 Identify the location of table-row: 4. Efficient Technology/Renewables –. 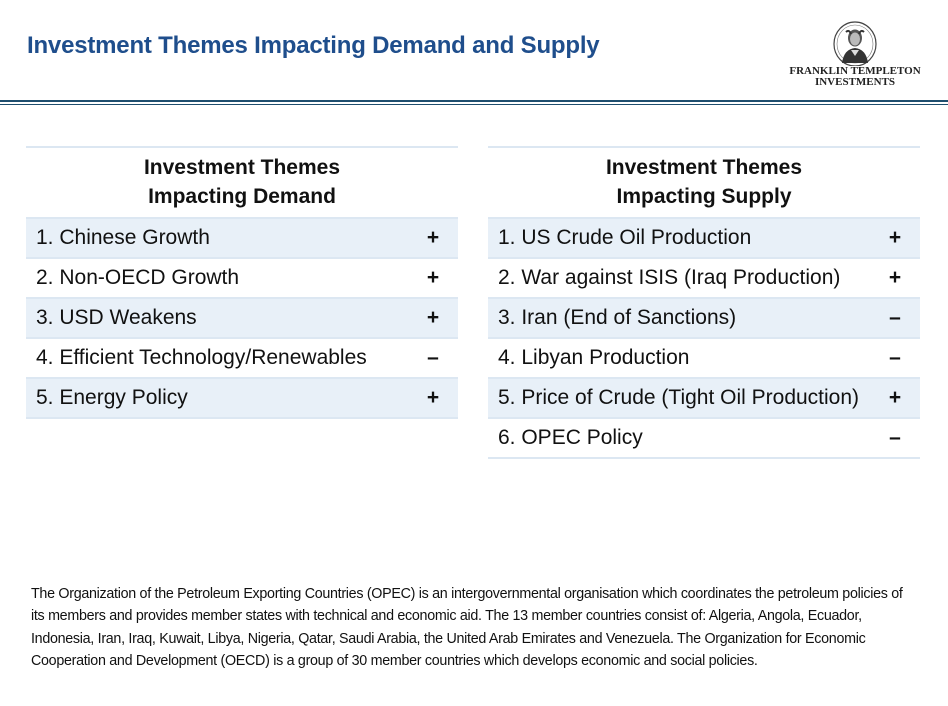
(242, 358).